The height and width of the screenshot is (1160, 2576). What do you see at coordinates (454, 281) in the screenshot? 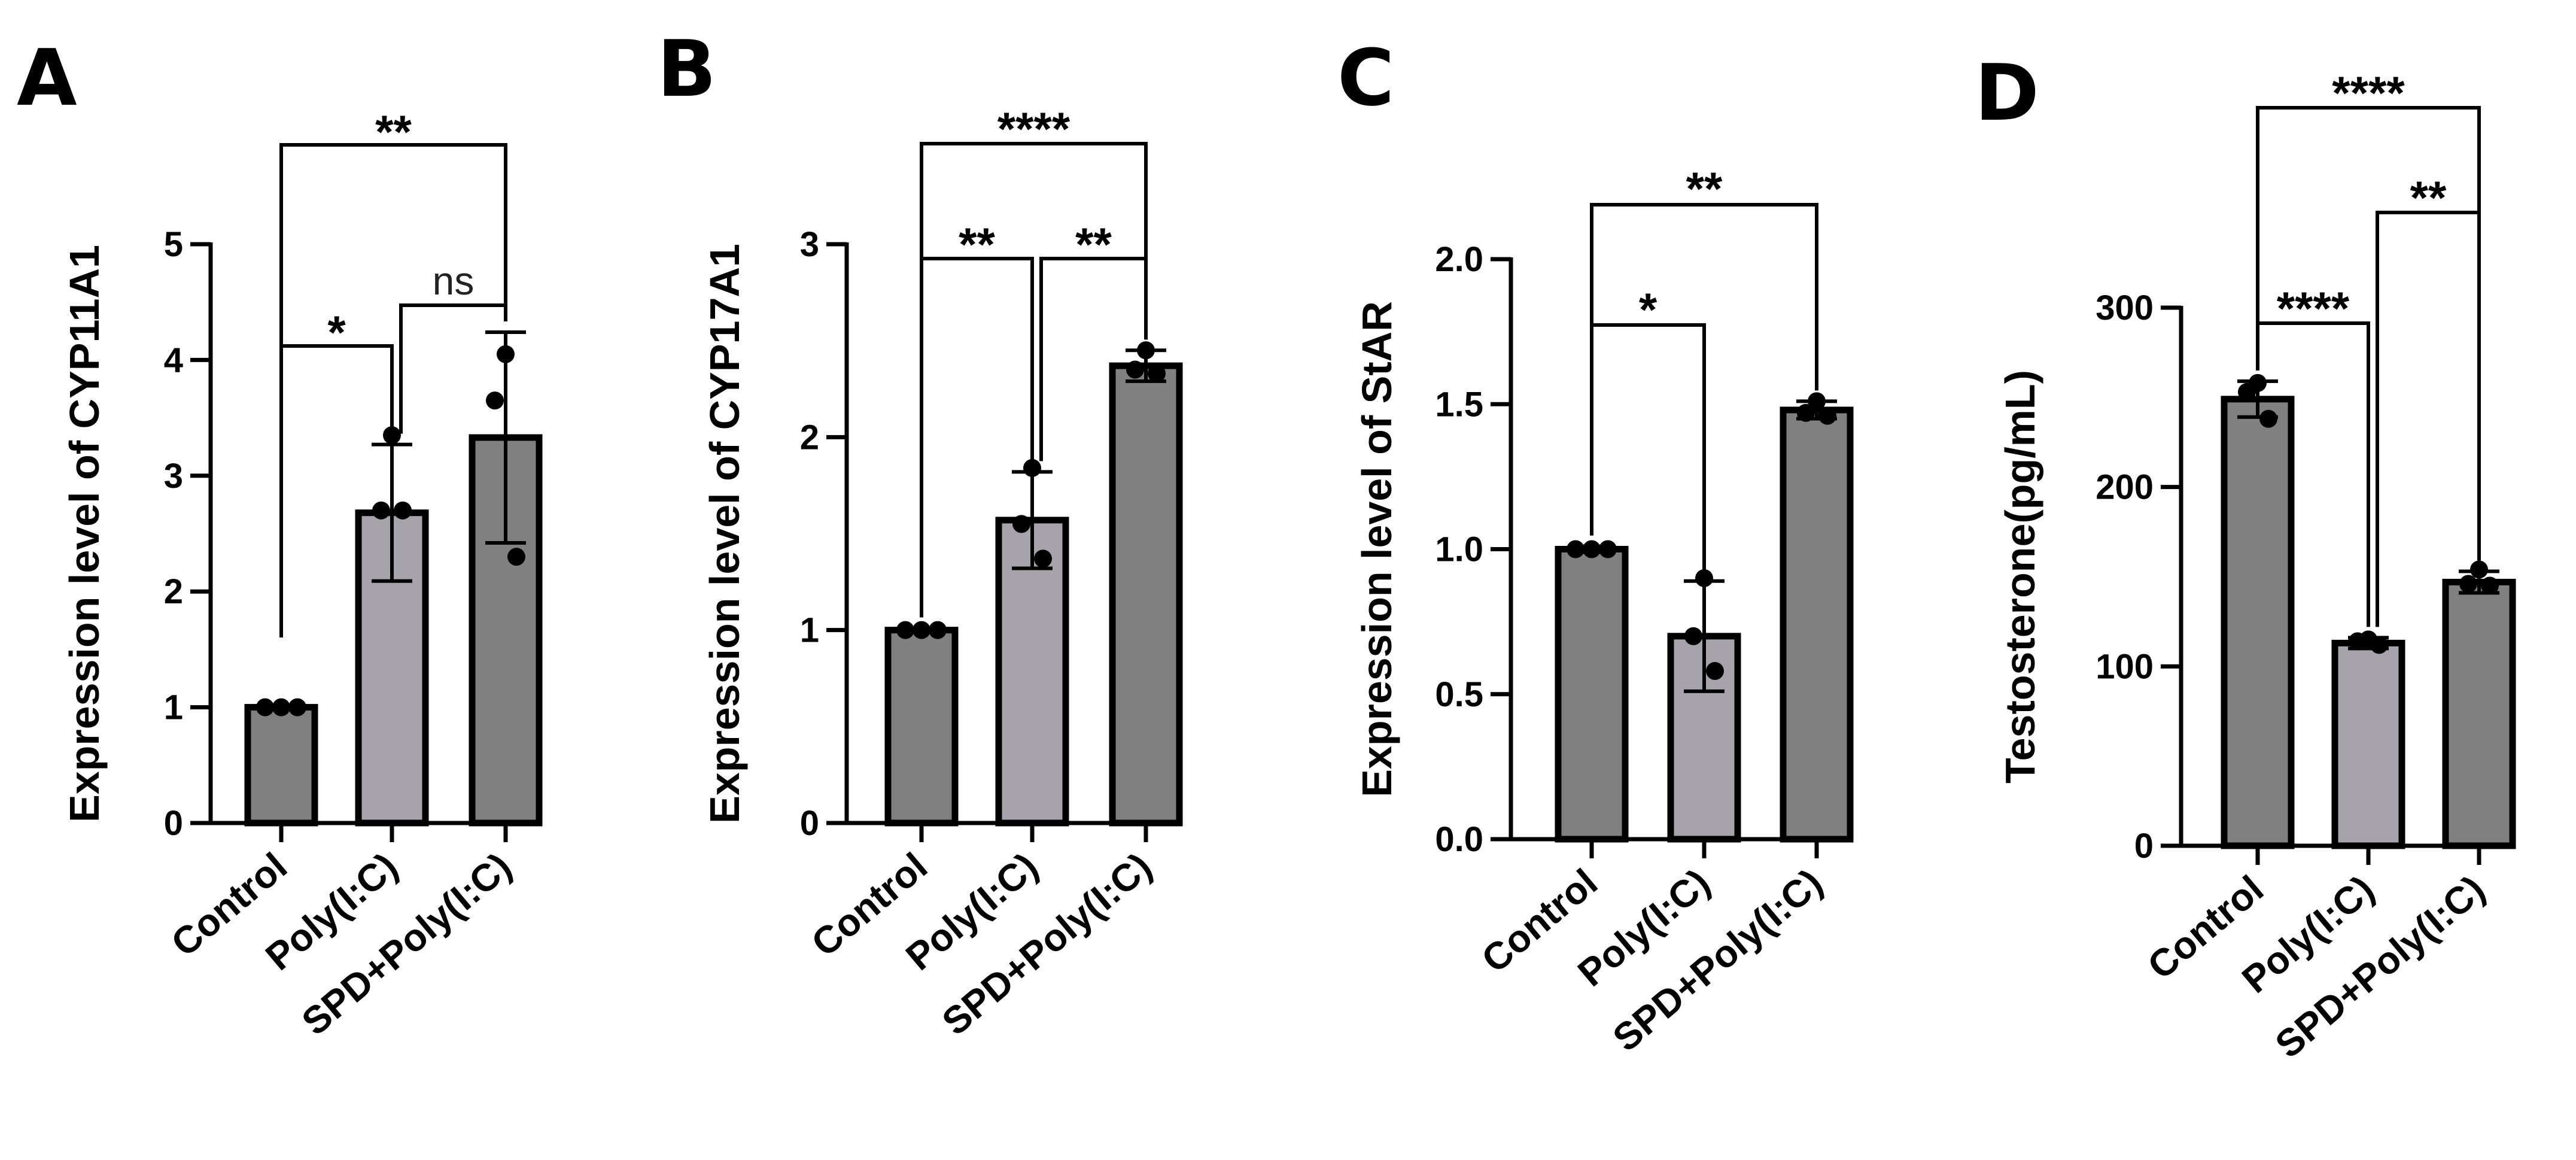
I see `significance-label: ns` at bounding box center [454, 281].